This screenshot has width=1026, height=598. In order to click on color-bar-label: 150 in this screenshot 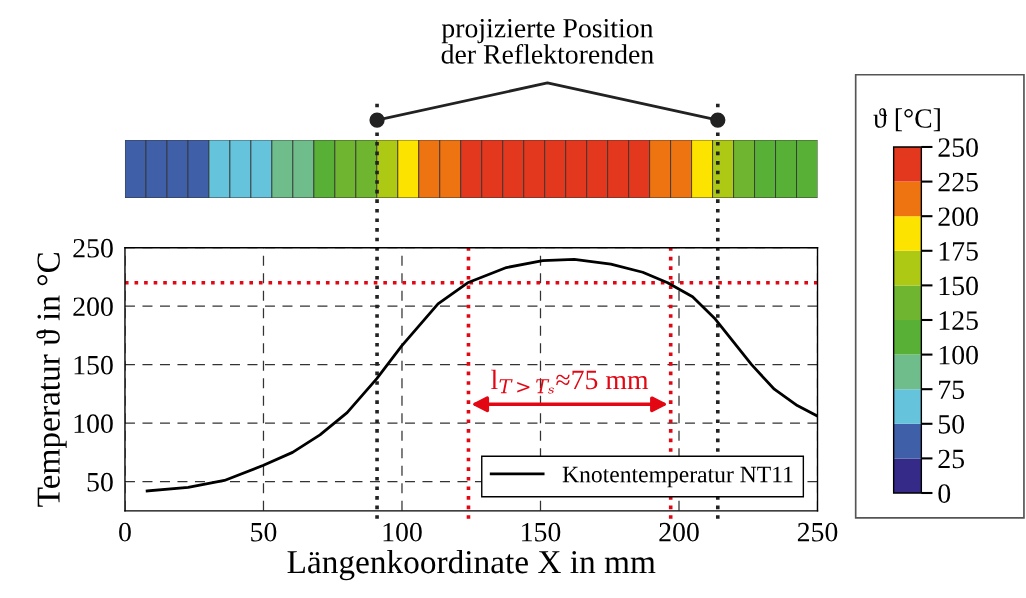, I will do `click(958, 286)`.